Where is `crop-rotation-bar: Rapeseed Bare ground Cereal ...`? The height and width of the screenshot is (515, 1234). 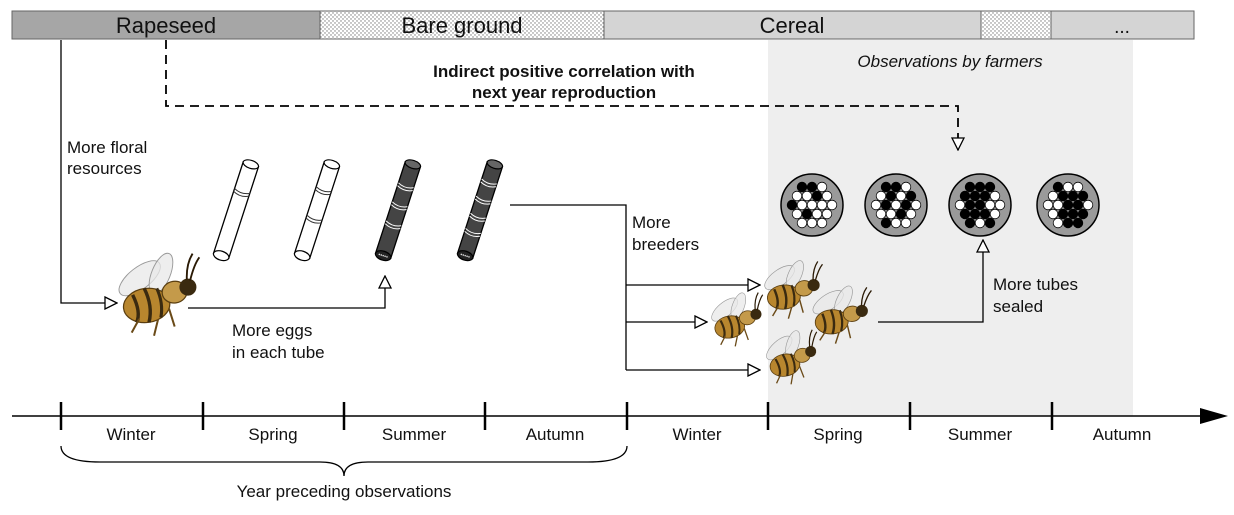 crop-rotation-bar: Rapeseed Bare ground Cereal ... is located at coordinates (603, 25).